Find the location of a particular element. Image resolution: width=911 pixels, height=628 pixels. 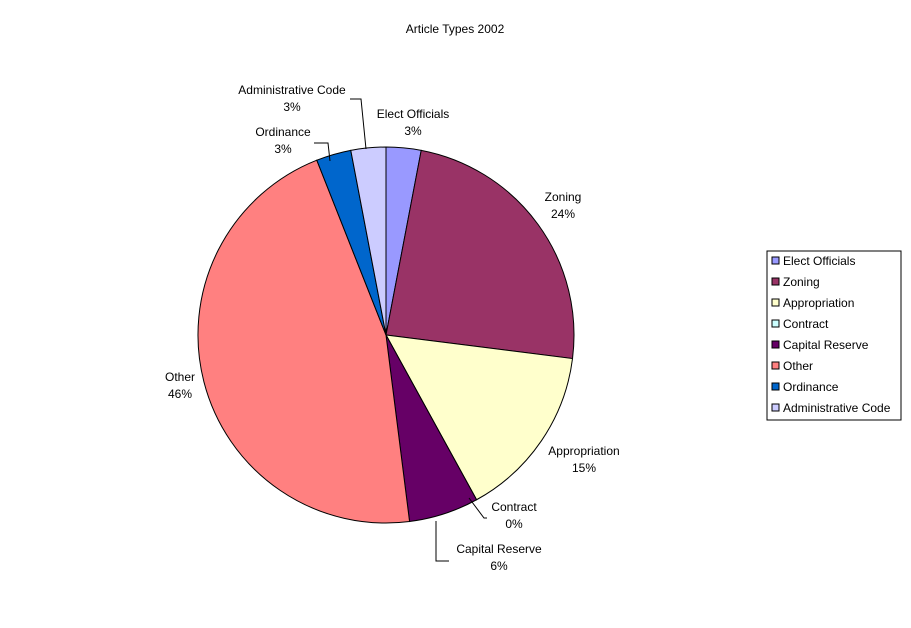

pie-slice-zoning is located at coordinates (480, 254).